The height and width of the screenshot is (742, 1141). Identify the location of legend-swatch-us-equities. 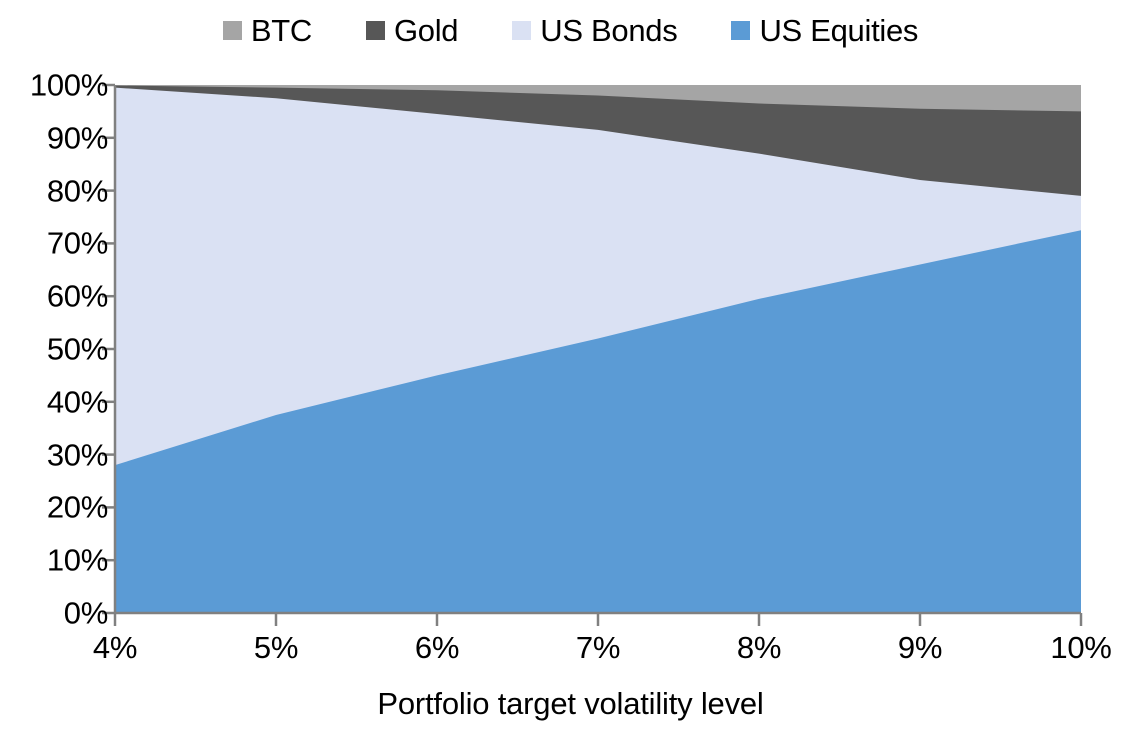
(741, 30).